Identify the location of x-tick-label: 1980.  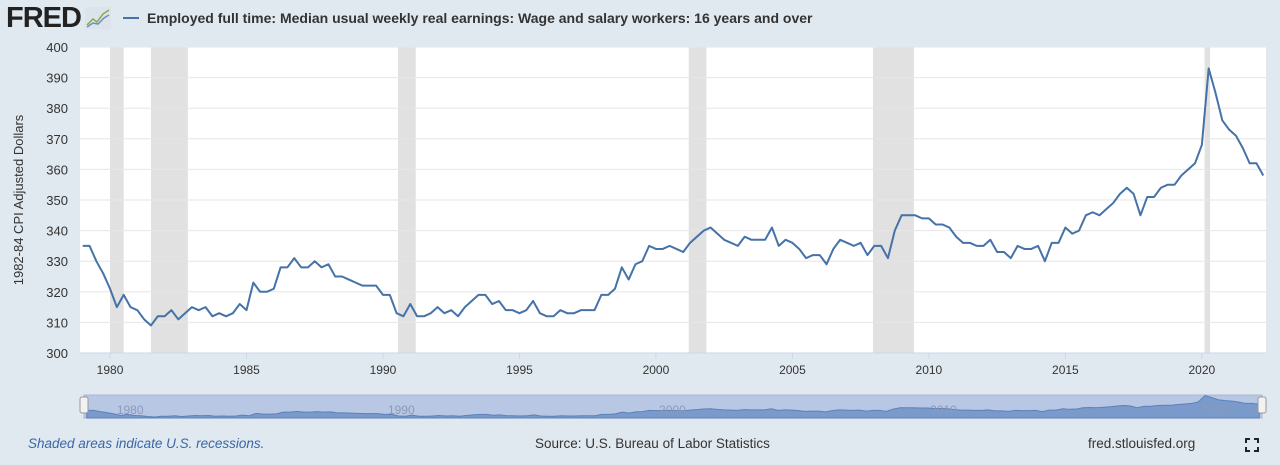
(110, 370).